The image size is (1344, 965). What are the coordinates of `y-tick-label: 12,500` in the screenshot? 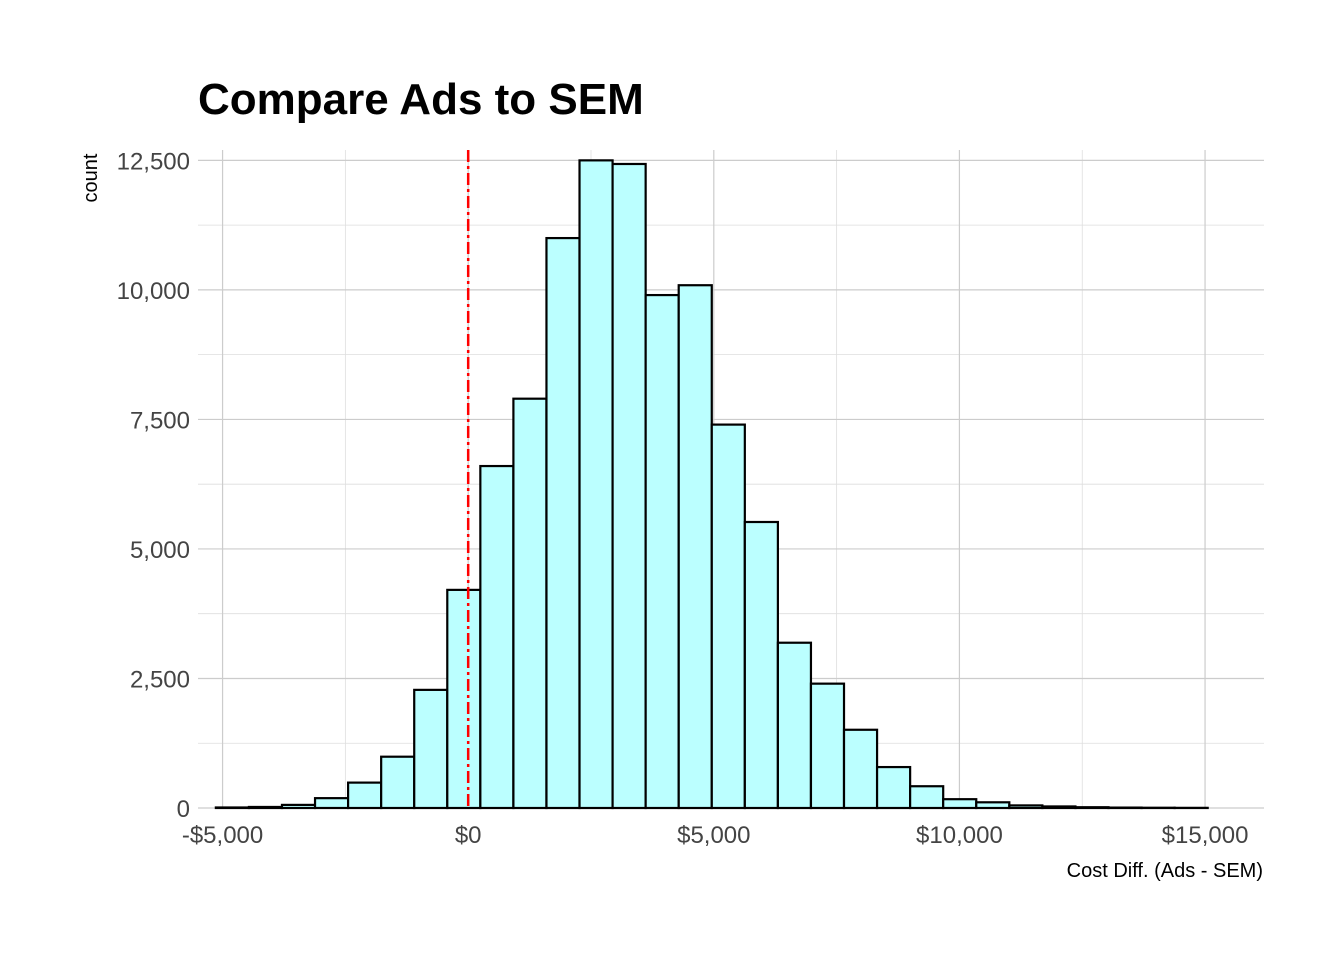 It's located at (153, 161).